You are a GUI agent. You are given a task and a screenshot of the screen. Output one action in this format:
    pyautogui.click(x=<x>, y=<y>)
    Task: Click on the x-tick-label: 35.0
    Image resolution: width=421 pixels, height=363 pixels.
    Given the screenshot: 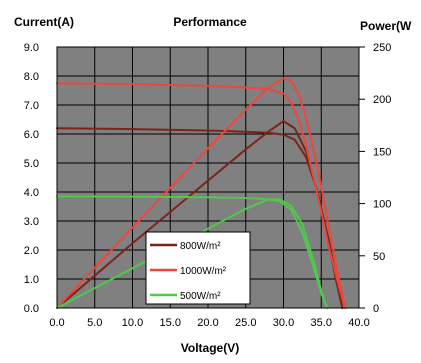 What is the action you would take?
    pyautogui.click(x=321, y=323)
    